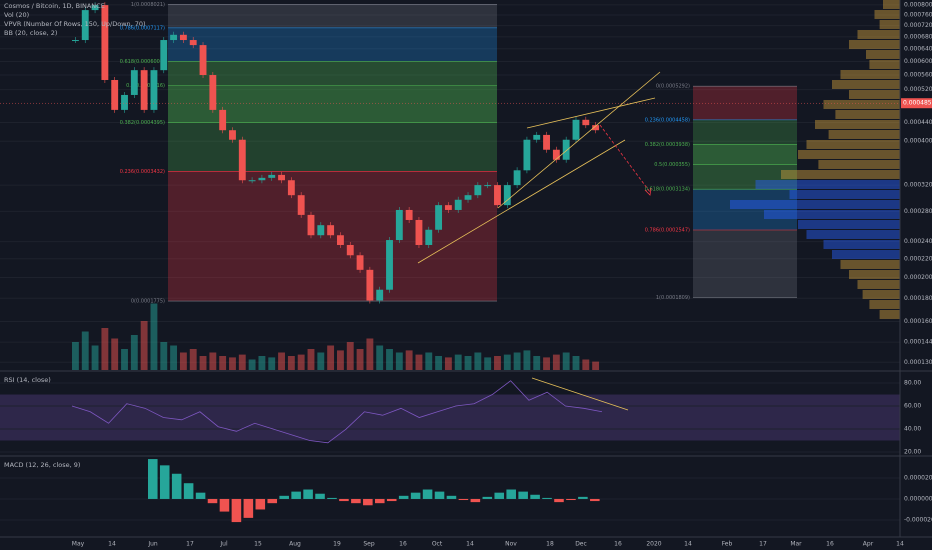 The width and height of the screenshot is (932, 550). Describe the element at coordinates (437, 544) in the screenshot. I see `time-tick-label: Oct` at that location.